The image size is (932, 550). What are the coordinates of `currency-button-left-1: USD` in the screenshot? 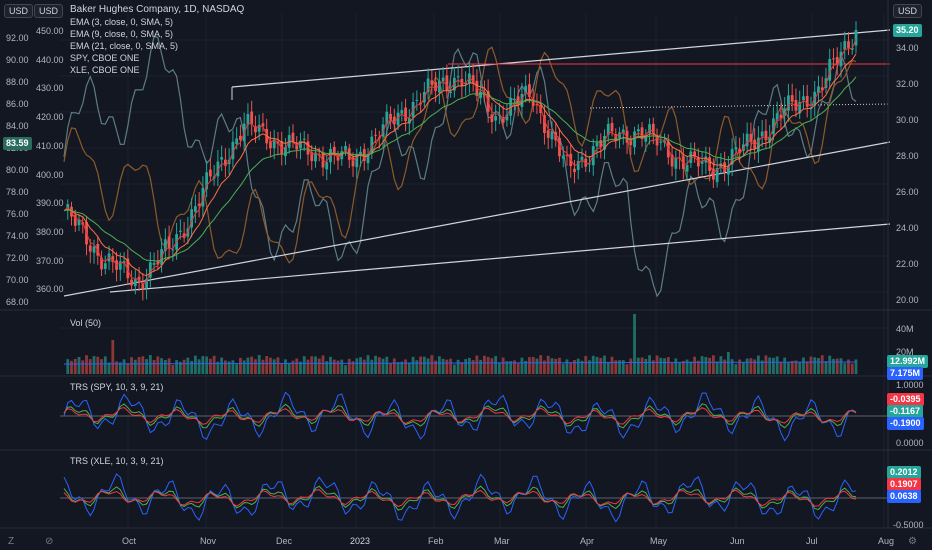 It's located at (19, 11).